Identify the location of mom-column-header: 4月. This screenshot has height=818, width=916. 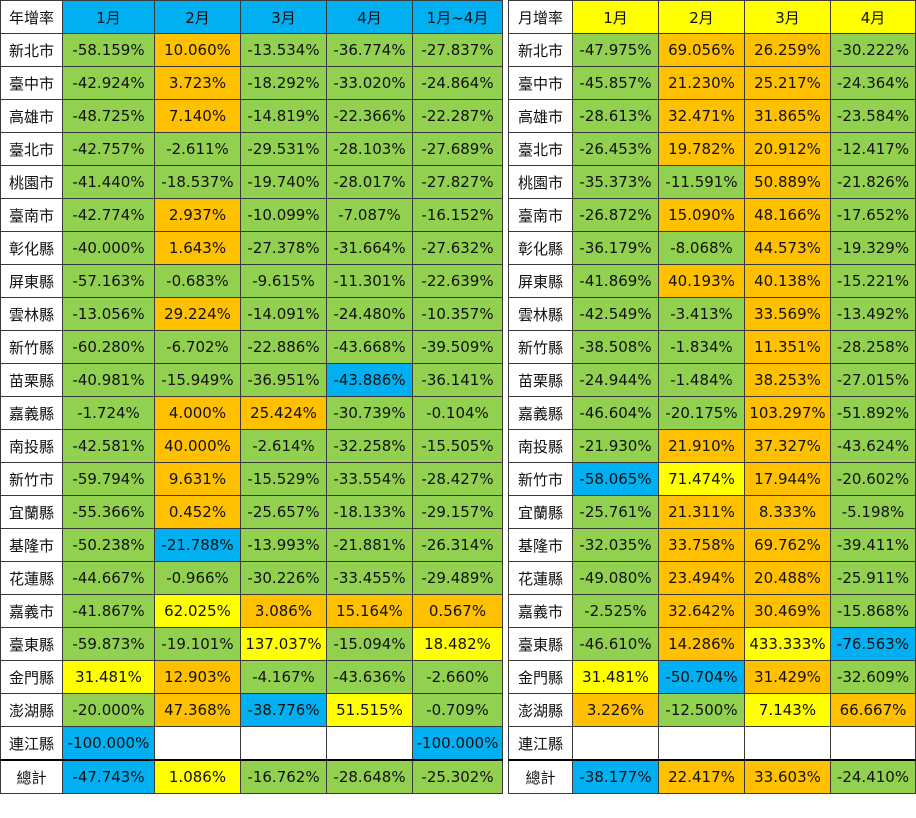
(873, 17).